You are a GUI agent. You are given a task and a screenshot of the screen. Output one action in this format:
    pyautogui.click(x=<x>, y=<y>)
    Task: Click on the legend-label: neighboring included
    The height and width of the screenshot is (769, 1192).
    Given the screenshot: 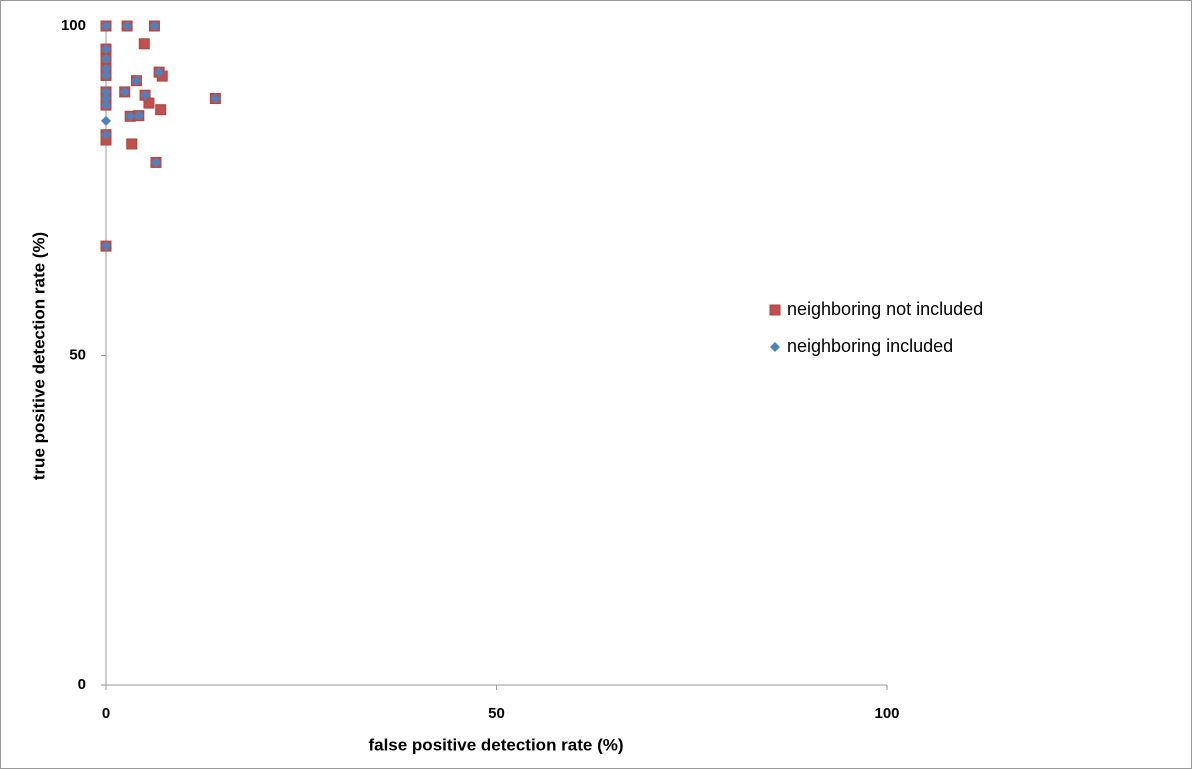 What is the action you would take?
    pyautogui.click(x=870, y=346)
    